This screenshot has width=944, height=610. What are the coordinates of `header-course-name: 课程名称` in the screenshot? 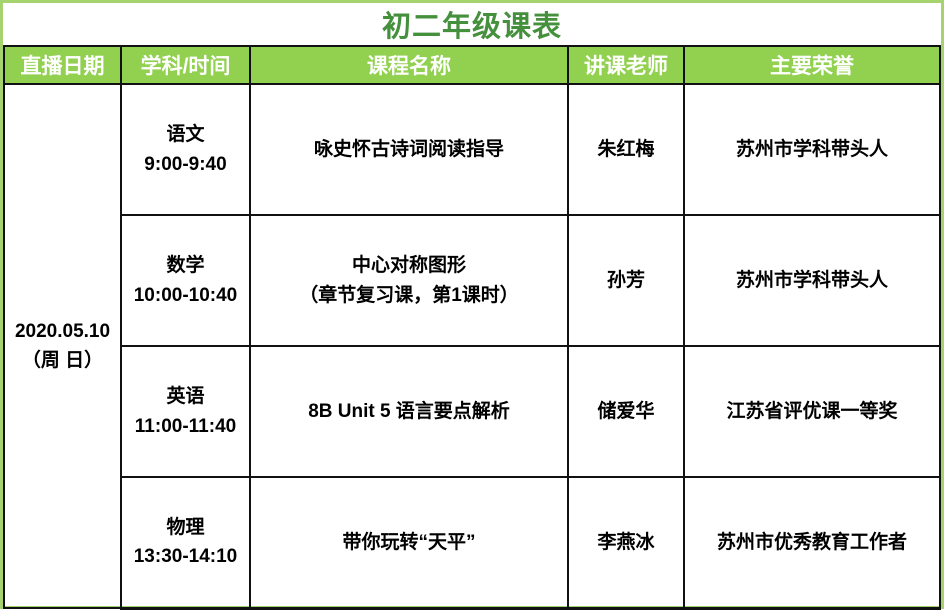 It's located at (409, 65).